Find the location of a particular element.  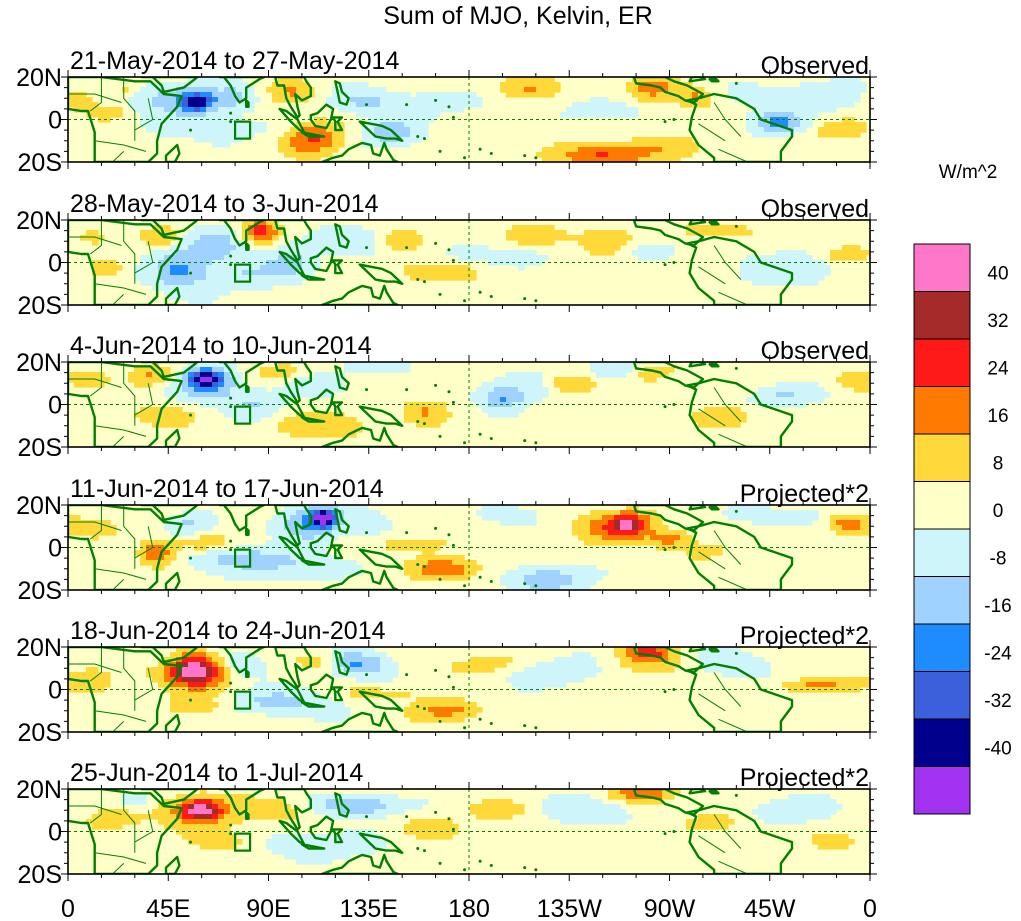

panel-2: 20N 0 20S 28-May-2014 to 3-Jun-2014 Observed is located at coordinates (446, 255).